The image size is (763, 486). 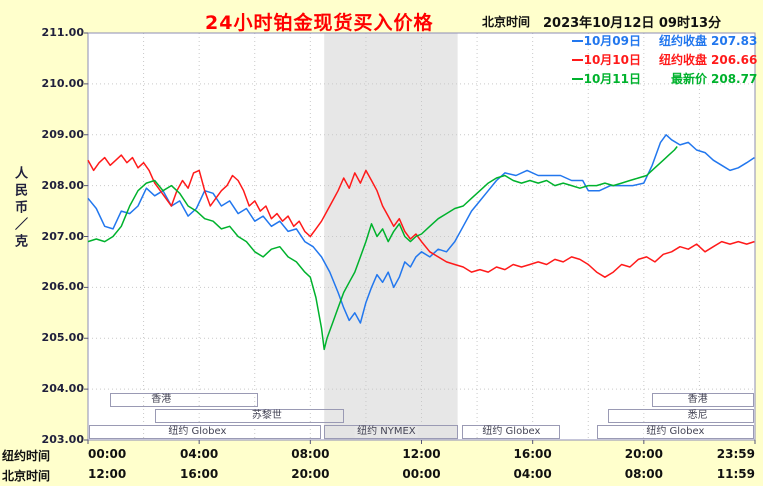 What do you see at coordinates (310, 454) in the screenshot?
I see `ny-time-tick: 08:00` at bounding box center [310, 454].